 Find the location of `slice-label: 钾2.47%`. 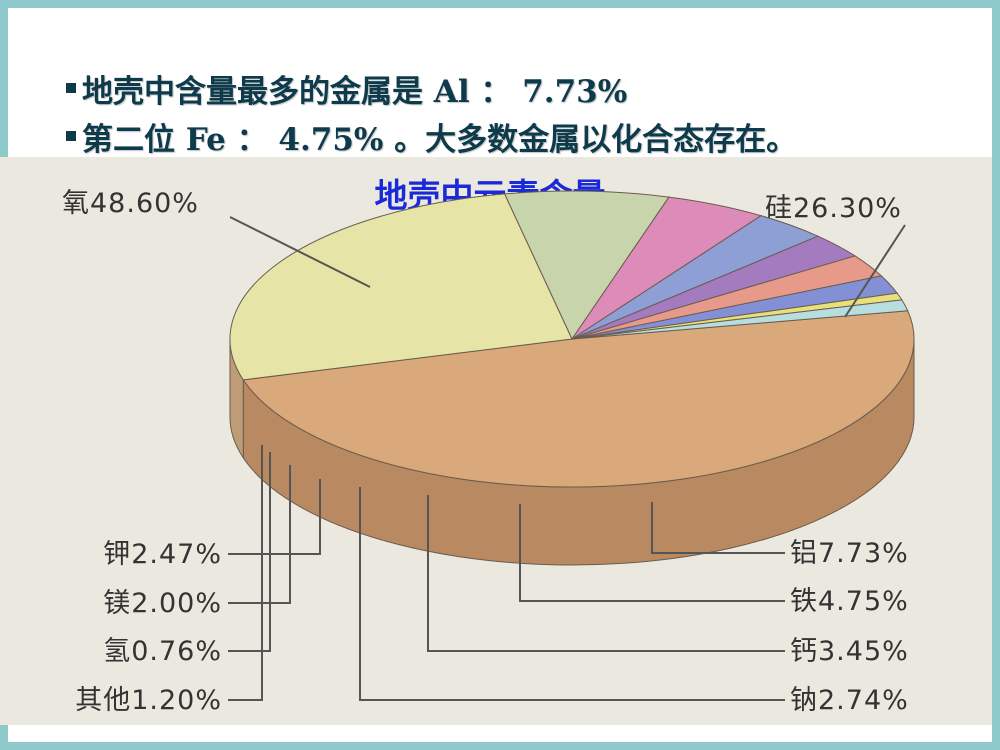

slice-label: 钾2.47% is located at coordinates (162, 554).